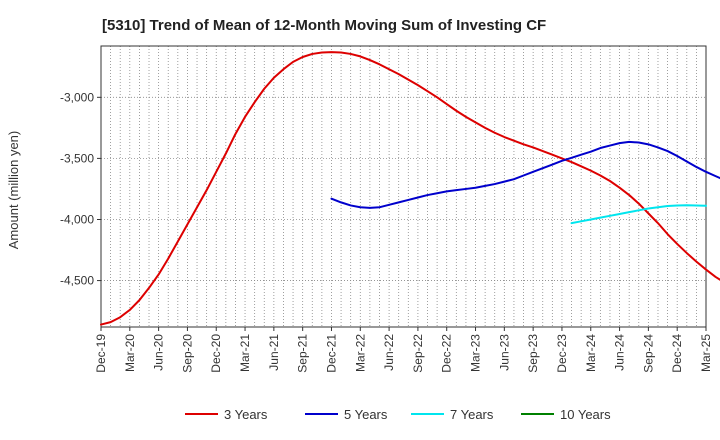 This screenshot has width=720, height=440. I want to click on x-tick-label: Mar-21, so click(245, 353).